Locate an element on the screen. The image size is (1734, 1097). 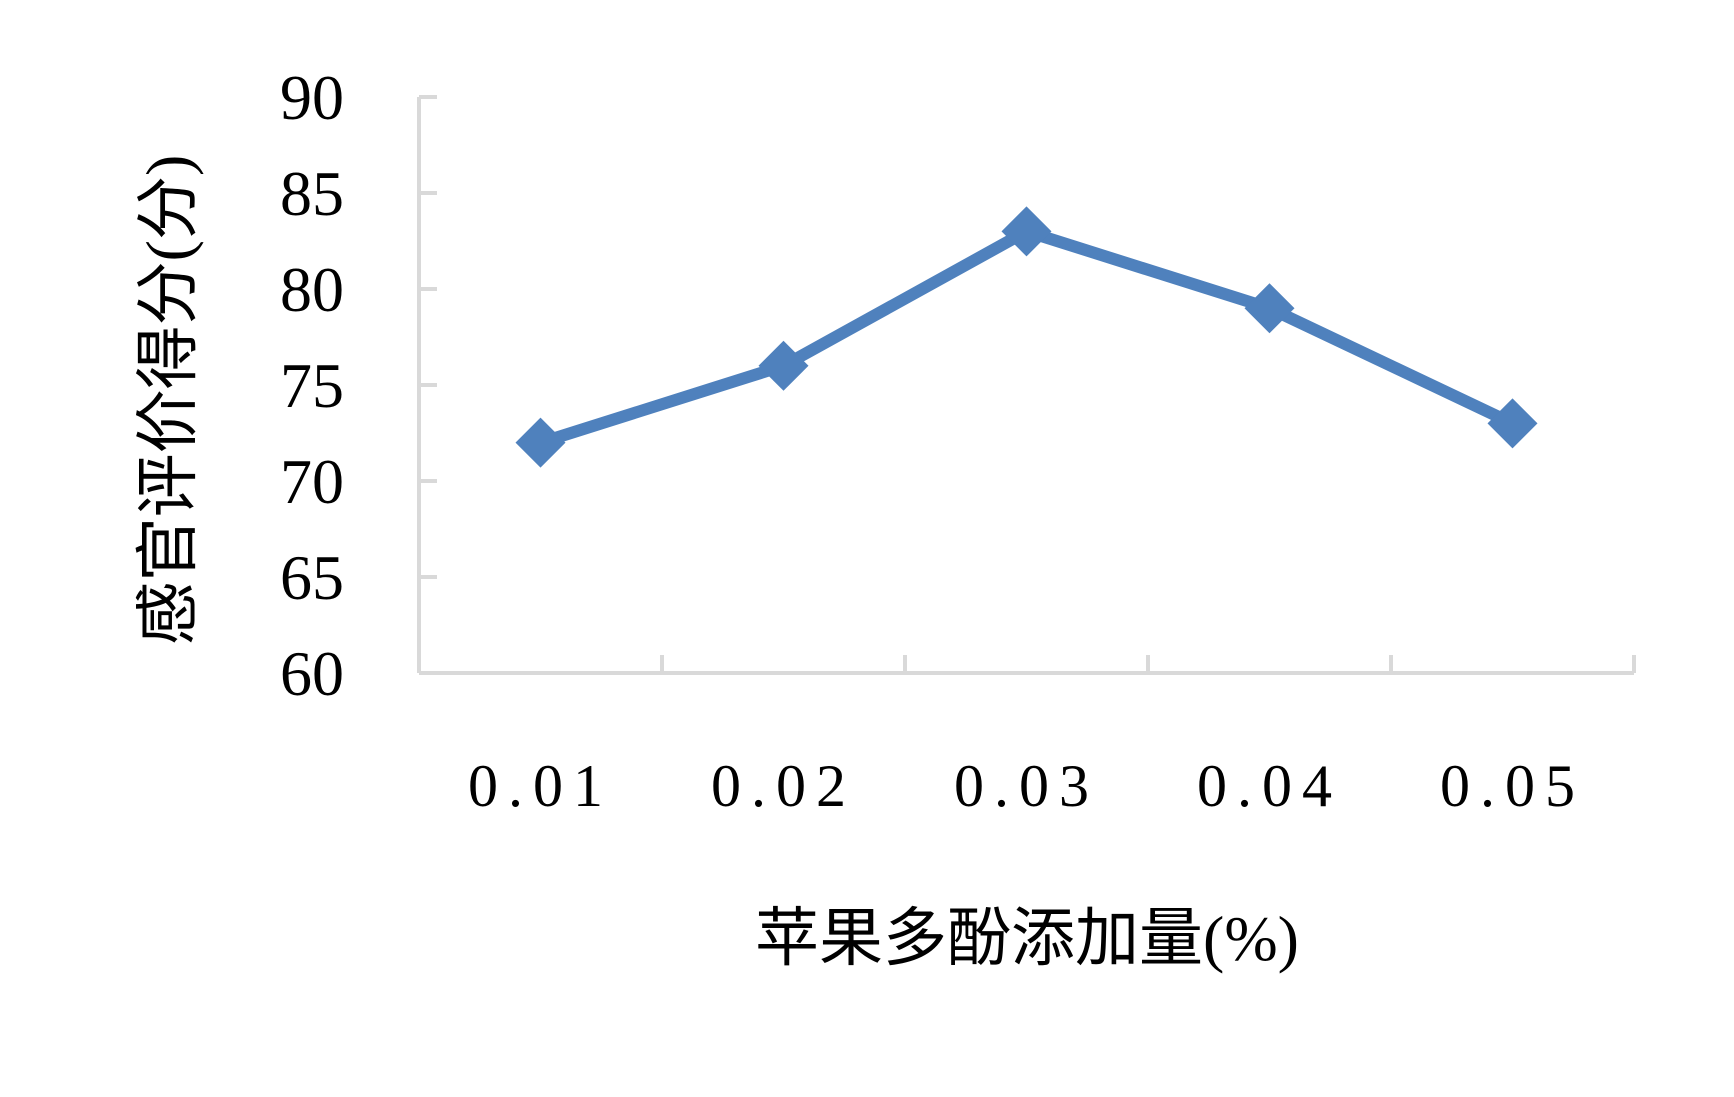
x-tick-label: 0.05 is located at coordinates (1512, 786).